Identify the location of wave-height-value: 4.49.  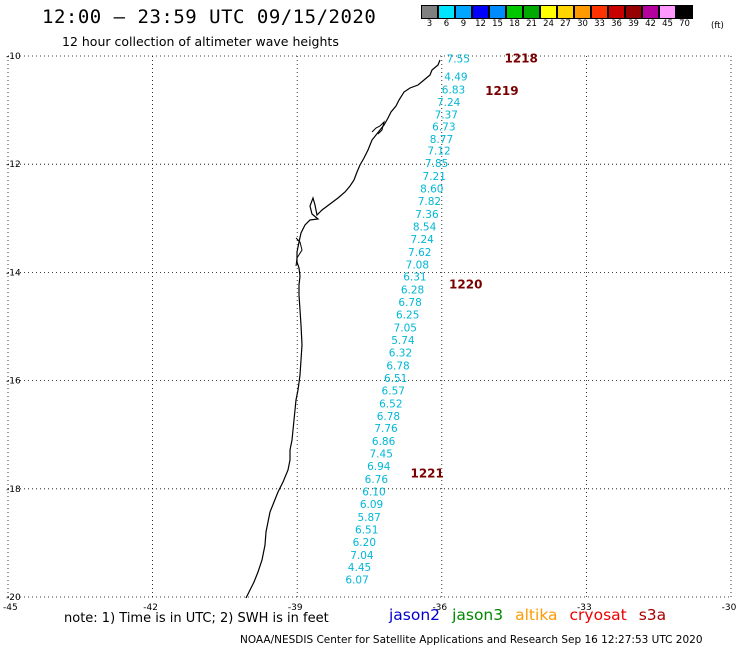
(455, 78).